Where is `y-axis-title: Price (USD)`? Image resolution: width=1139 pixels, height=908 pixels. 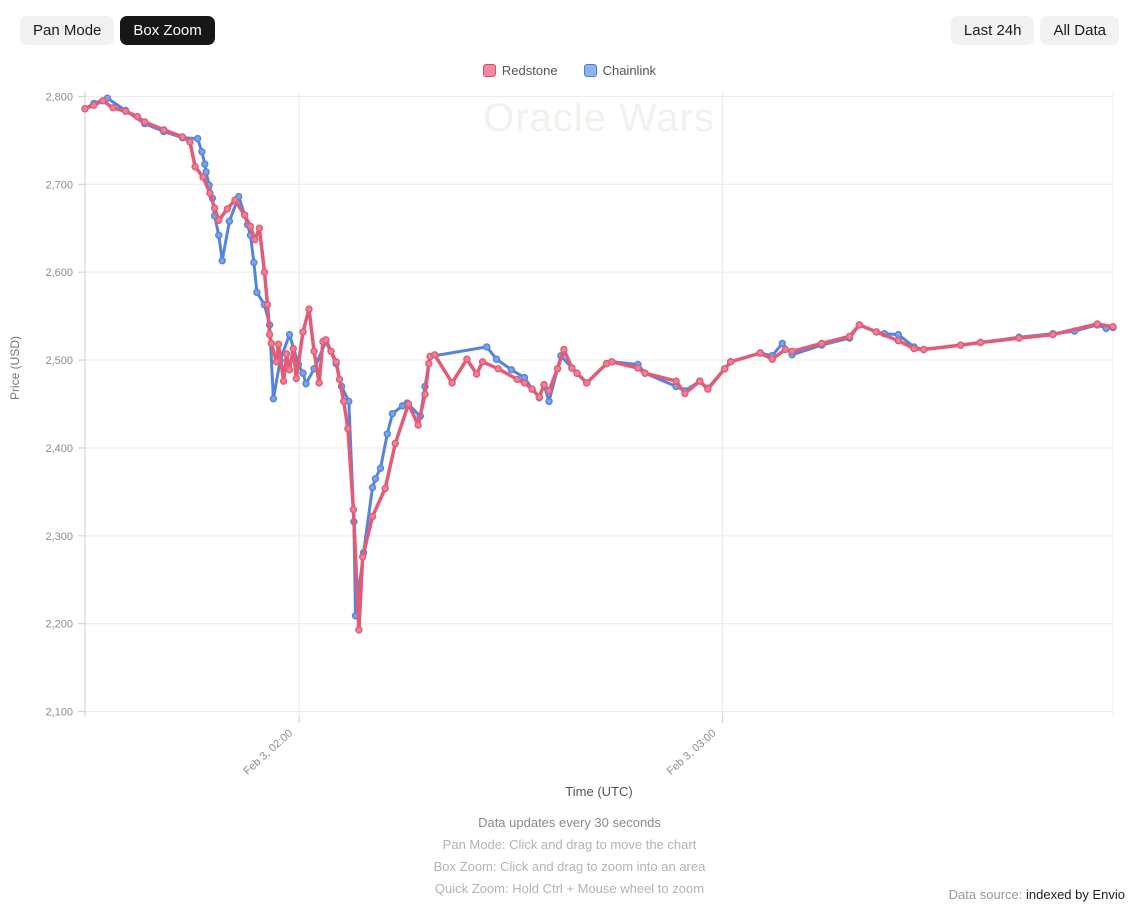
y-axis-title: Price (USD) is located at coordinates (15, 367).